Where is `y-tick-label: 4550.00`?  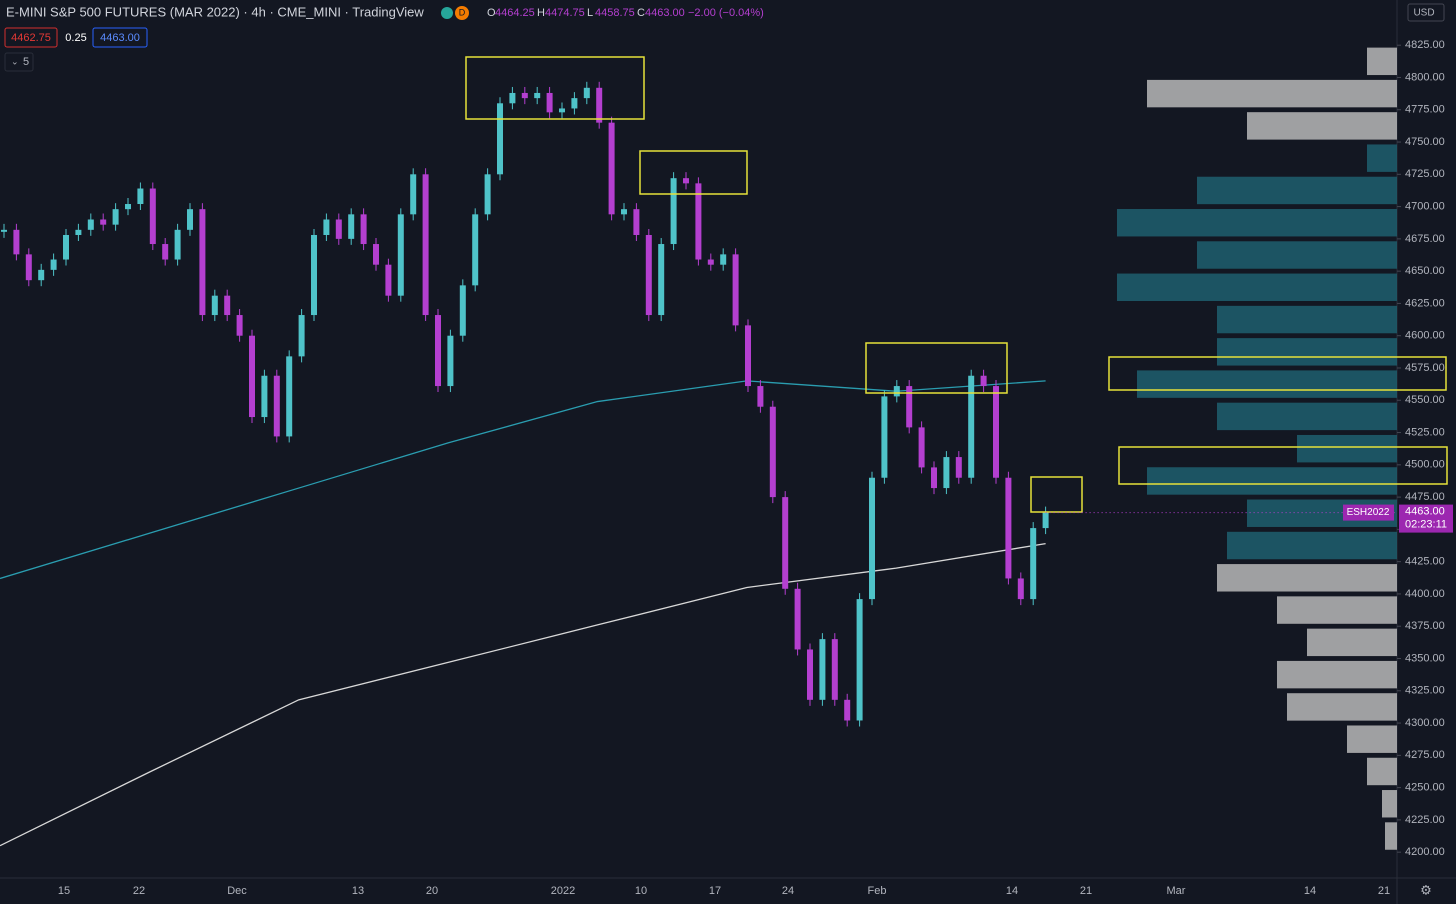 y-tick-label: 4550.00 is located at coordinates (1425, 400).